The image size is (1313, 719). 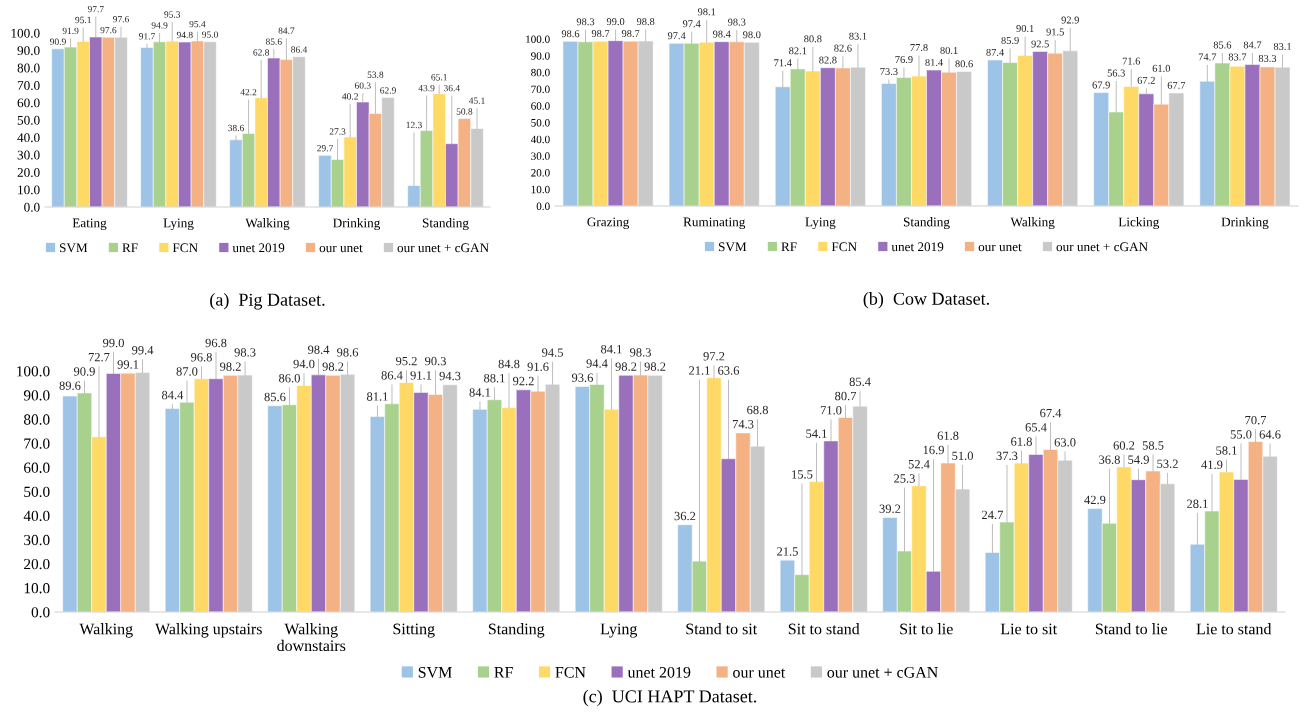 What do you see at coordinates (267, 301) in the screenshot?
I see `text: (a) Pig Dataset.` at bounding box center [267, 301].